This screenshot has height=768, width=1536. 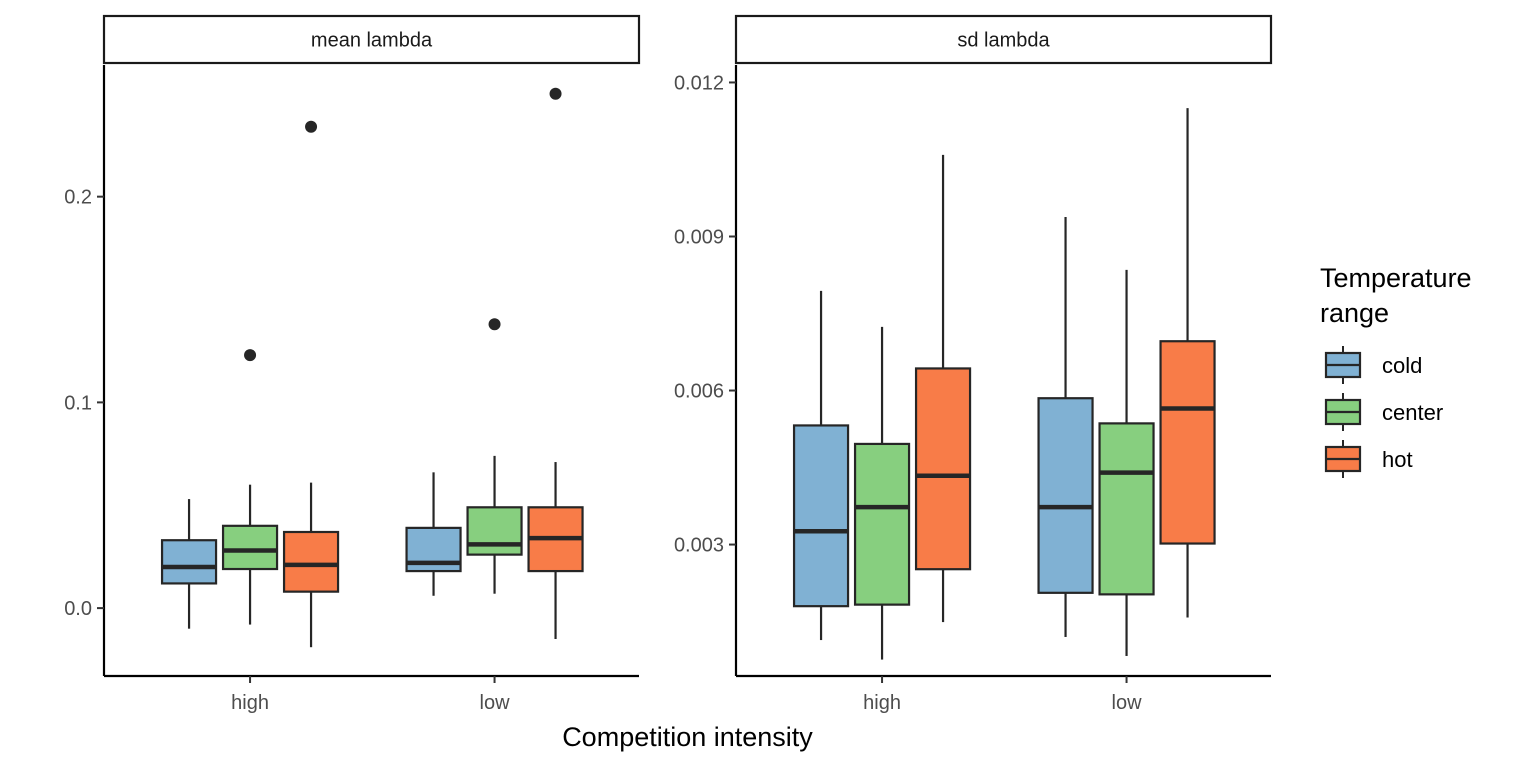 I want to click on y-tick-label: 0.2, so click(x=78, y=198).